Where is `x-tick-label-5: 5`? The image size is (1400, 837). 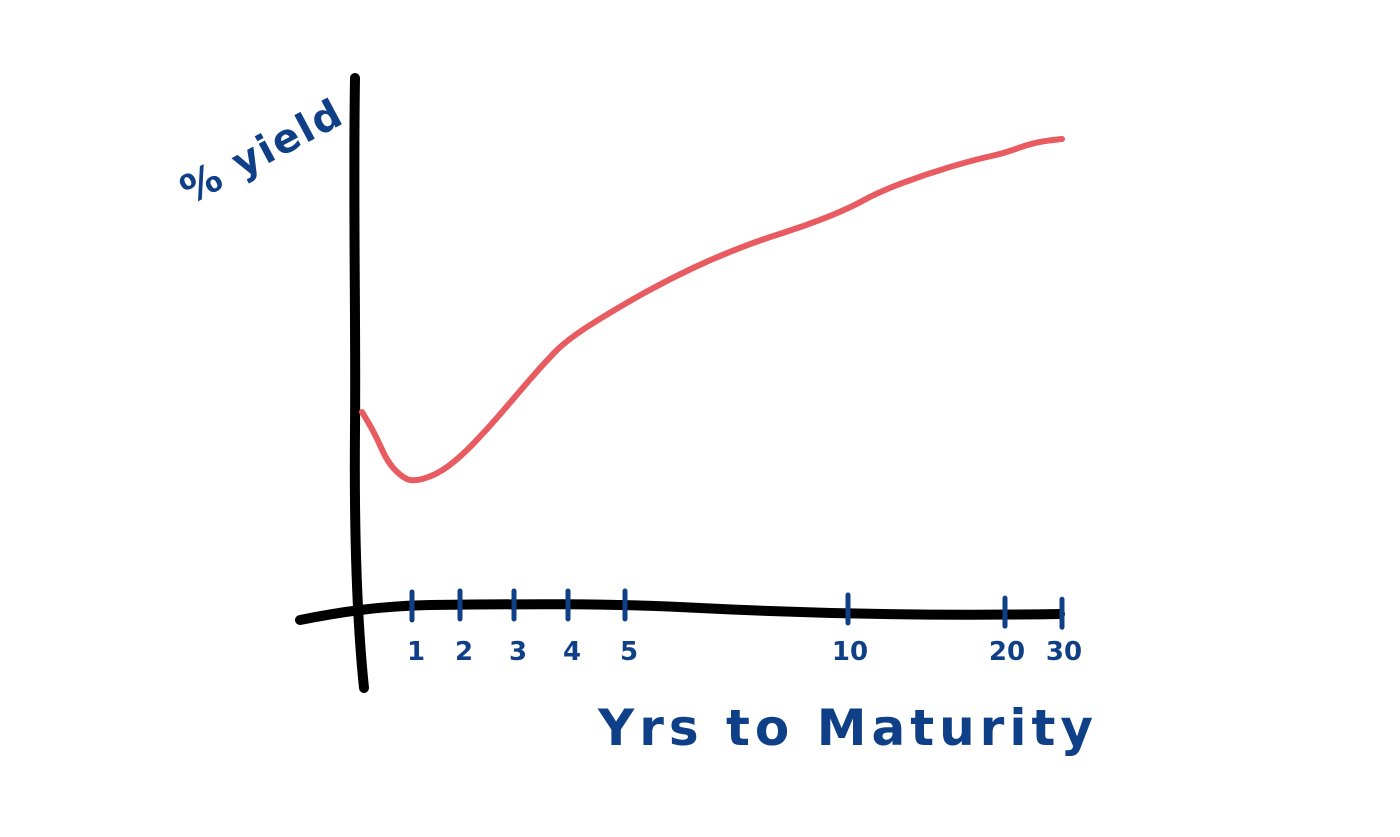 x-tick-label-5: 5 is located at coordinates (629, 652).